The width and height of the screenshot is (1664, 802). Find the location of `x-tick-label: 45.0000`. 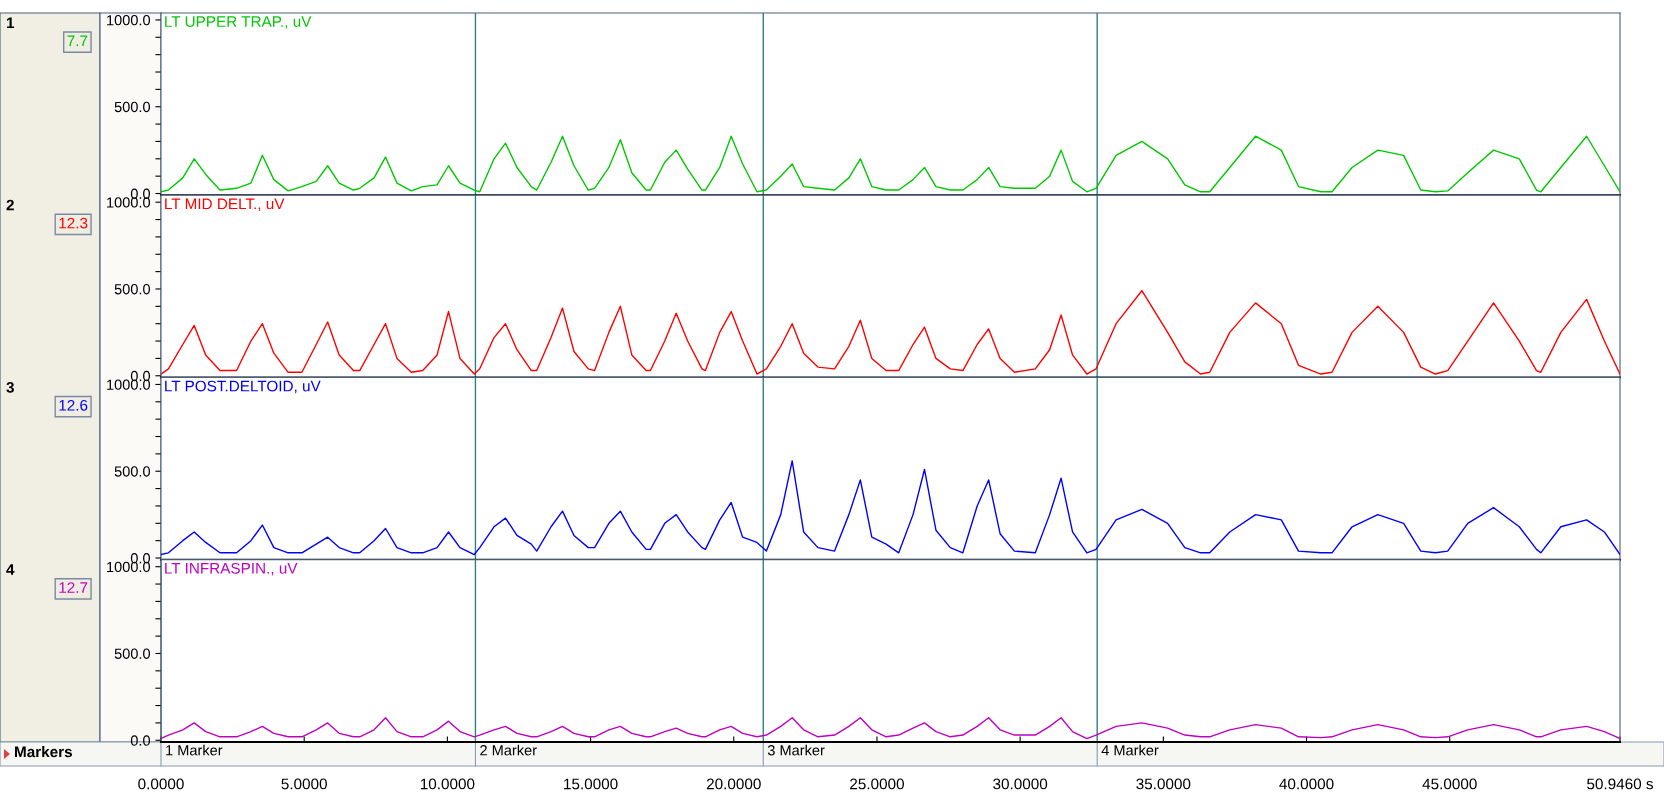

x-tick-label: 45.0000 is located at coordinates (1449, 784).